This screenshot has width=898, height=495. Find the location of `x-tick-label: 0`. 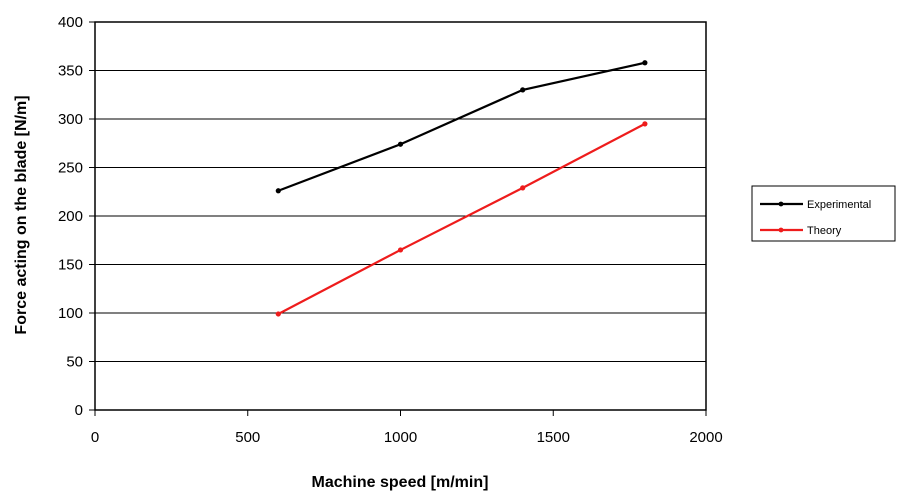

x-tick-label: 0 is located at coordinates (95, 437).